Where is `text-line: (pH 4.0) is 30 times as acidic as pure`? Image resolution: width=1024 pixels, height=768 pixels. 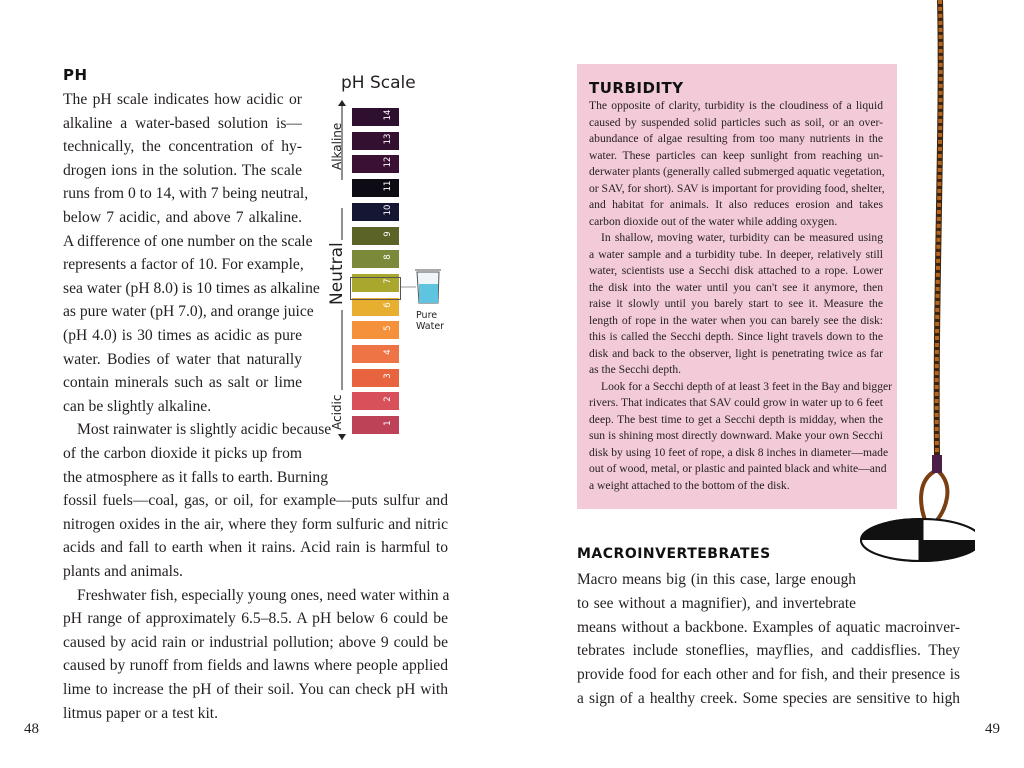
text-line: (pH 4.0) is 30 times as acidic as pure is located at coordinates (182, 335).